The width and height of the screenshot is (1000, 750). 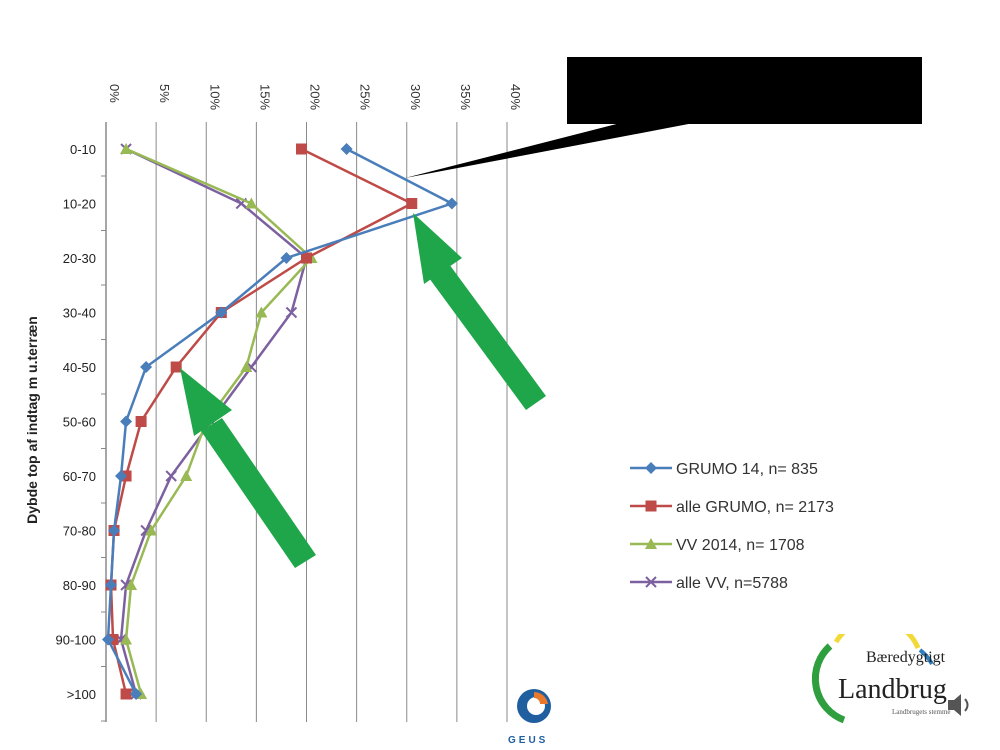 What do you see at coordinates (415, 97) in the screenshot?
I see `x-tick-label: 30%` at bounding box center [415, 97].